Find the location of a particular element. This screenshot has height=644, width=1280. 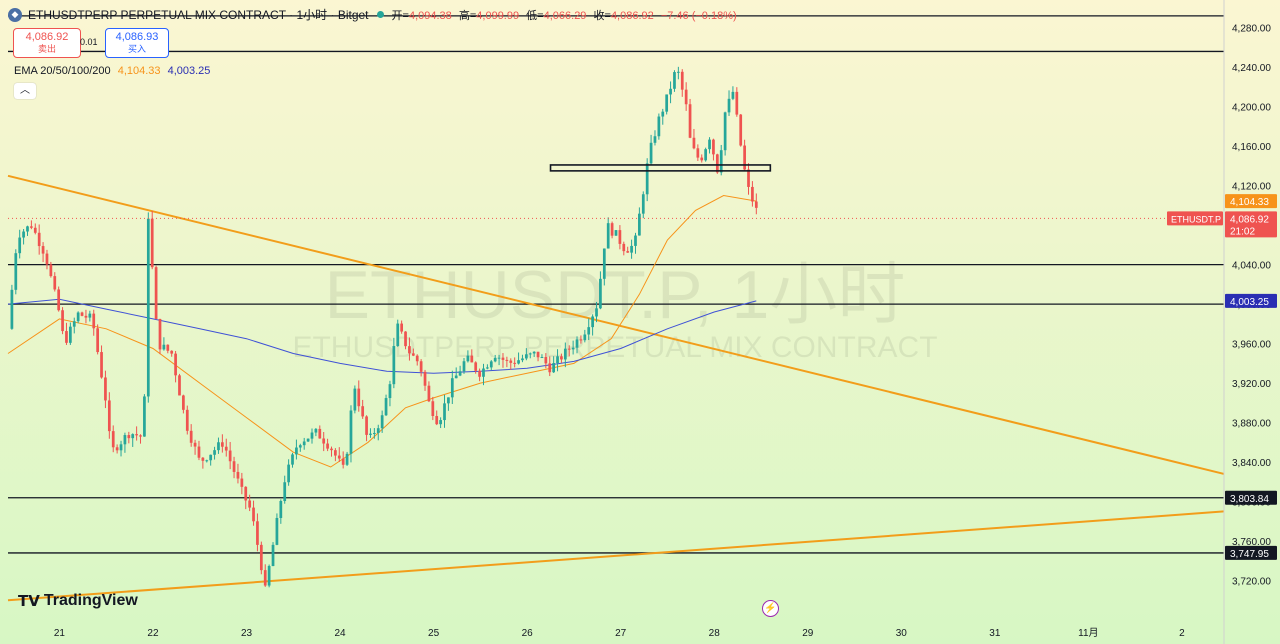

level-price-tag-4: 3,803.84 is located at coordinates (1249, 499).